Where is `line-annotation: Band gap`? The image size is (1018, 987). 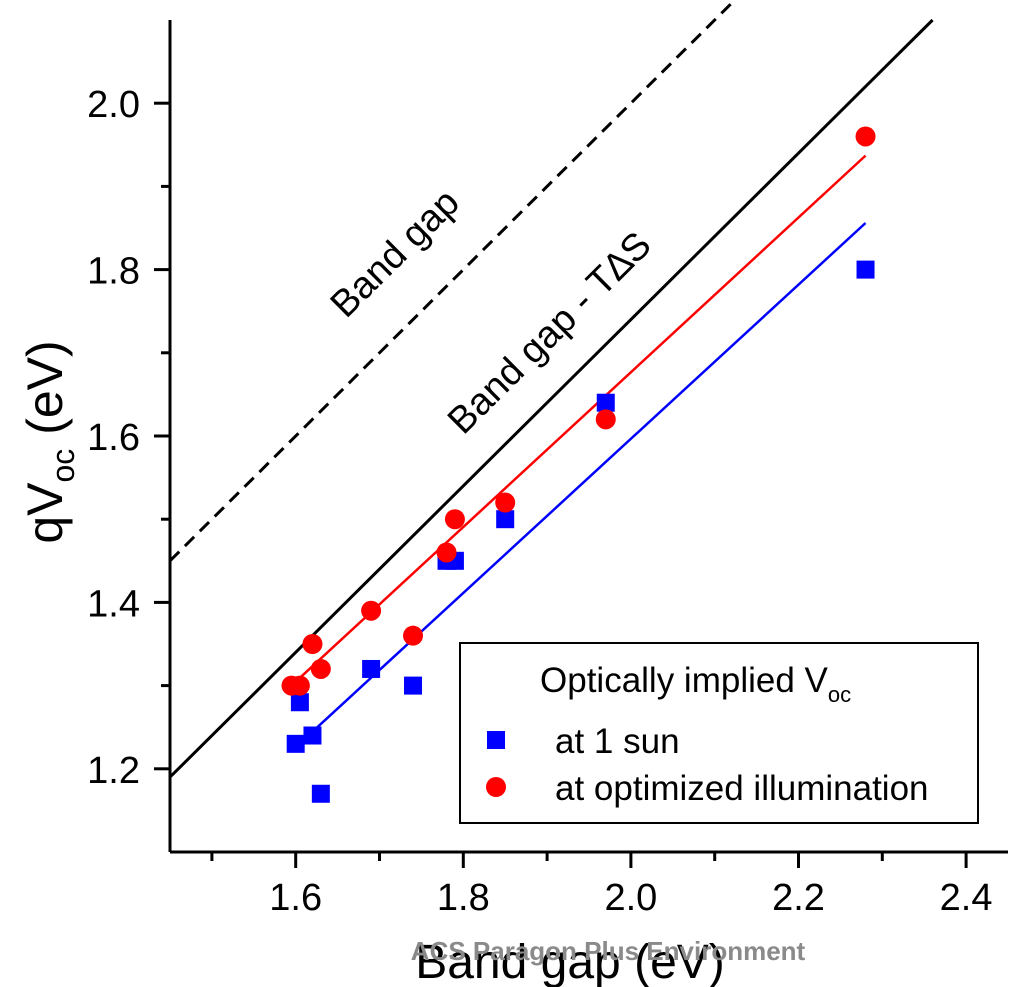
line-annotation: Band gap is located at coordinates (395, 253).